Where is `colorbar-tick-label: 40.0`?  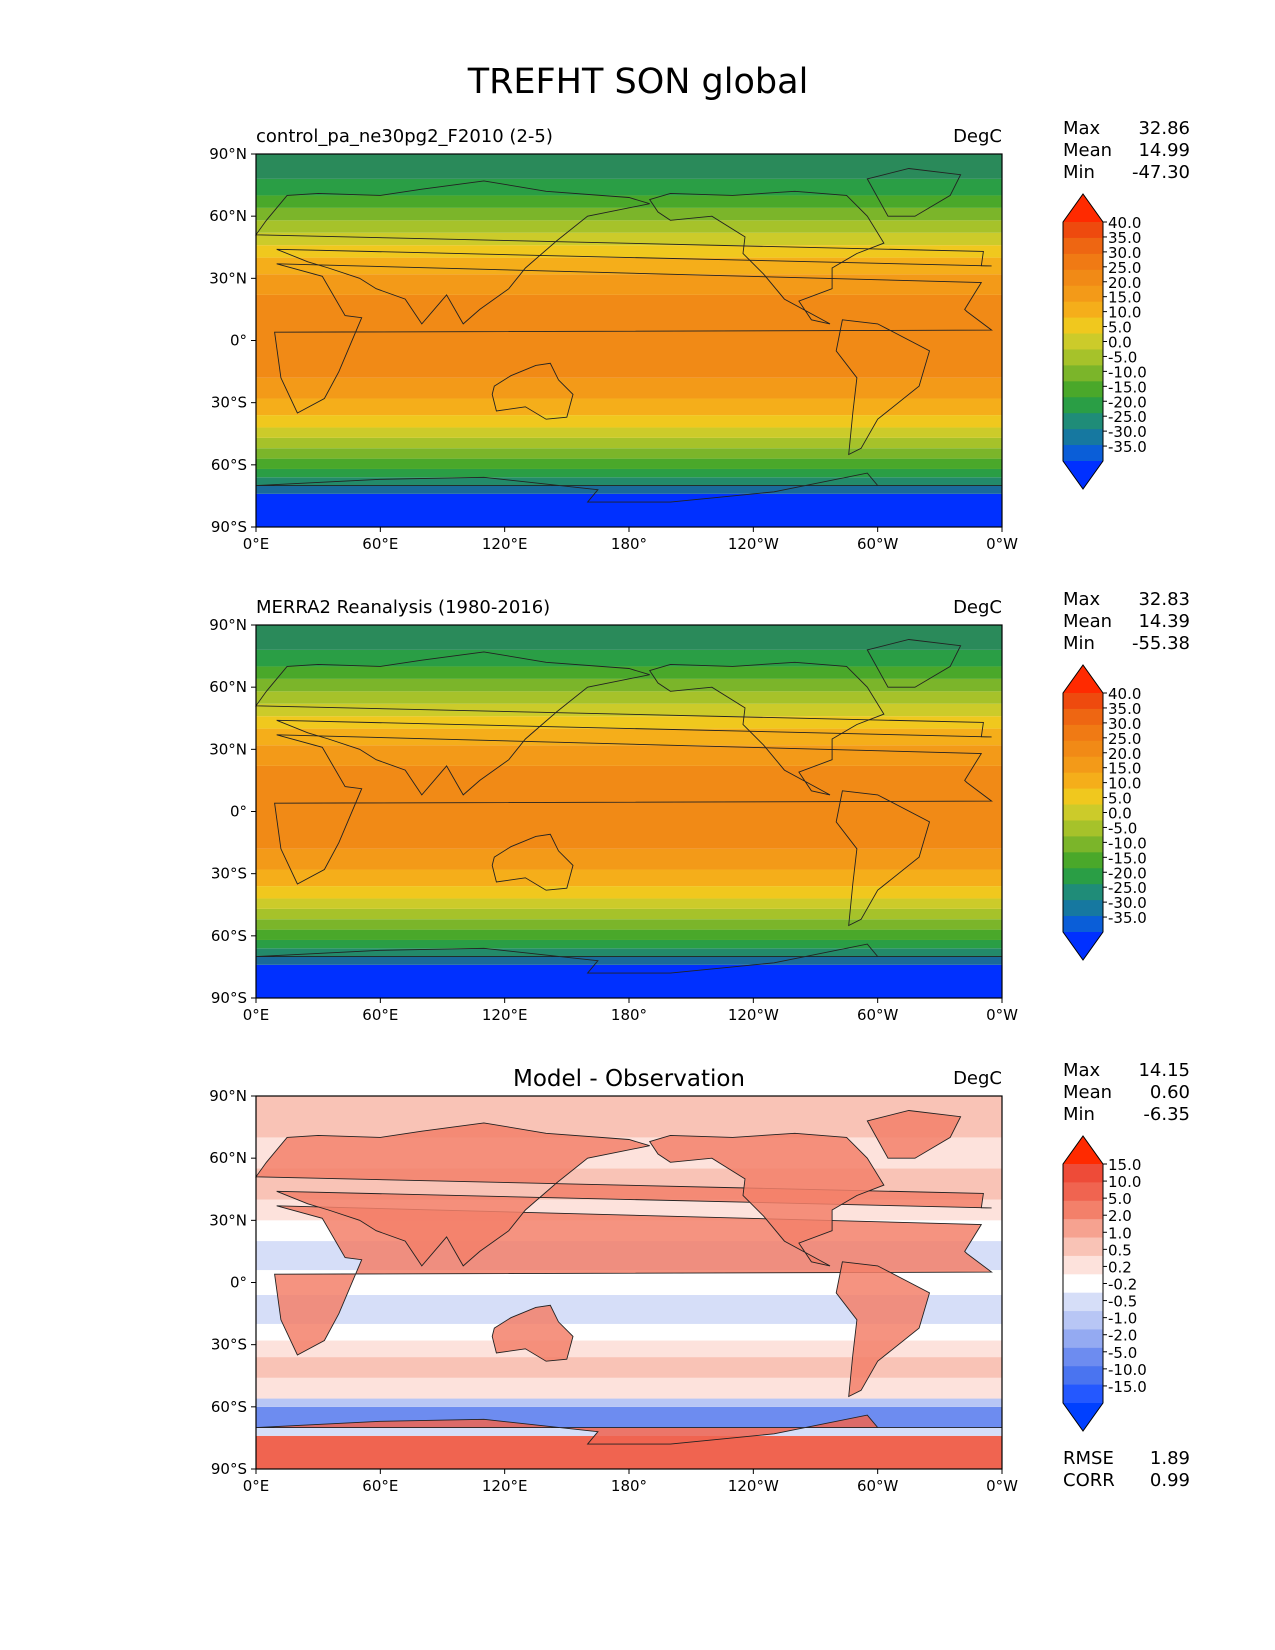
colorbar-tick-label: 40.0 is located at coordinates (1124, 223).